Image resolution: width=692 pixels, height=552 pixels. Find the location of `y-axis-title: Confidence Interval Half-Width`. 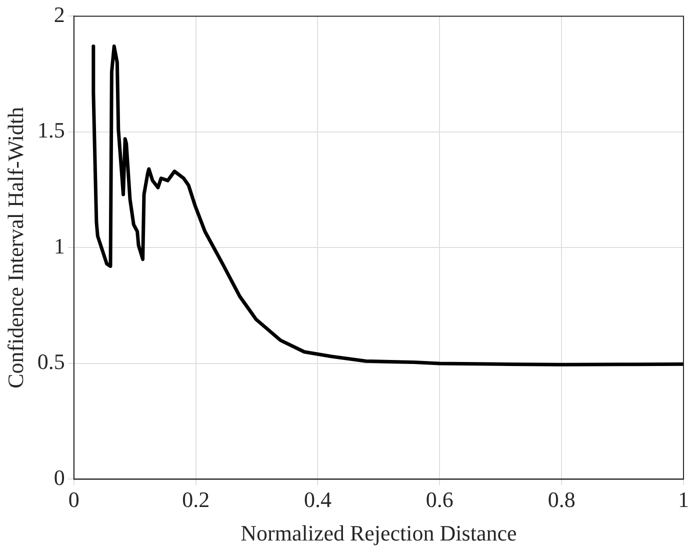

y-axis-title: Confidence Interval Half-Width is located at coordinates (15, 247).